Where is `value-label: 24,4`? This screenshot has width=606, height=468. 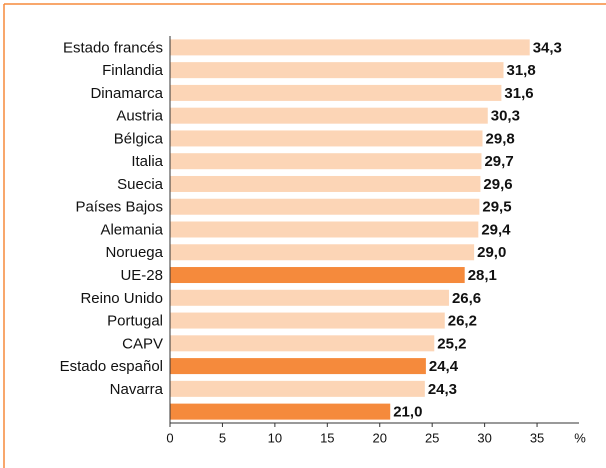
value-label: 24,4 is located at coordinates (444, 366).